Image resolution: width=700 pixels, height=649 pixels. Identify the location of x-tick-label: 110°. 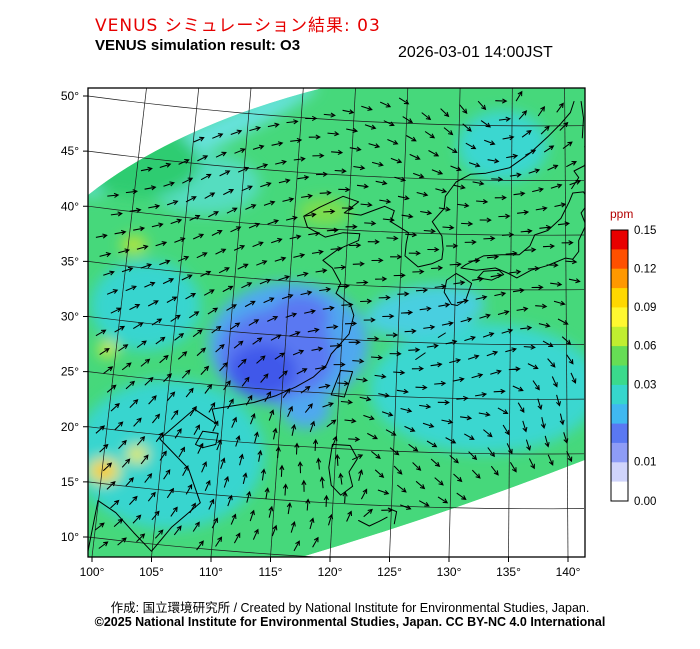
(211, 572).